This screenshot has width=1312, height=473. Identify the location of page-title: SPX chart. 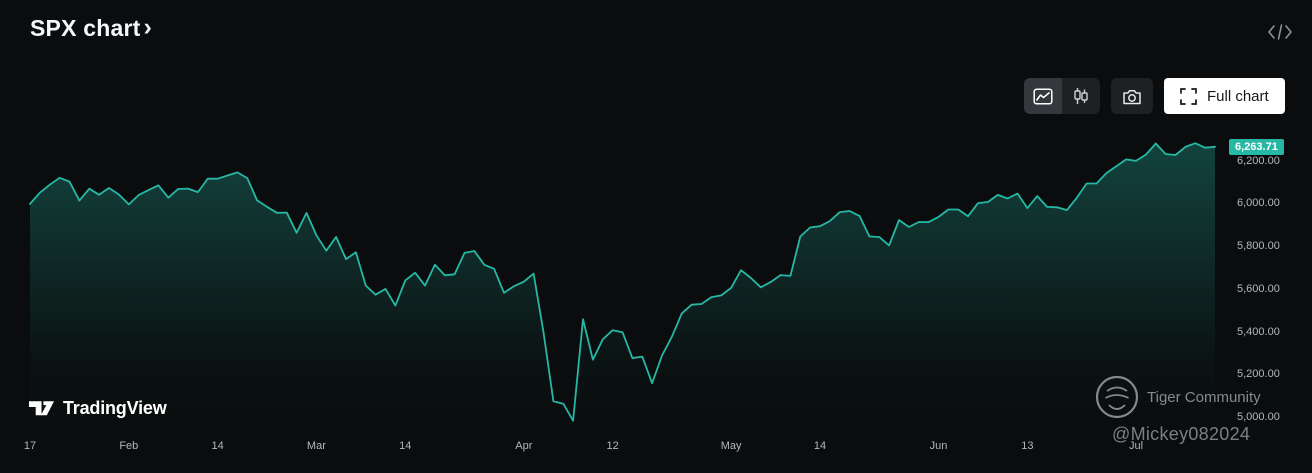
(85, 28).